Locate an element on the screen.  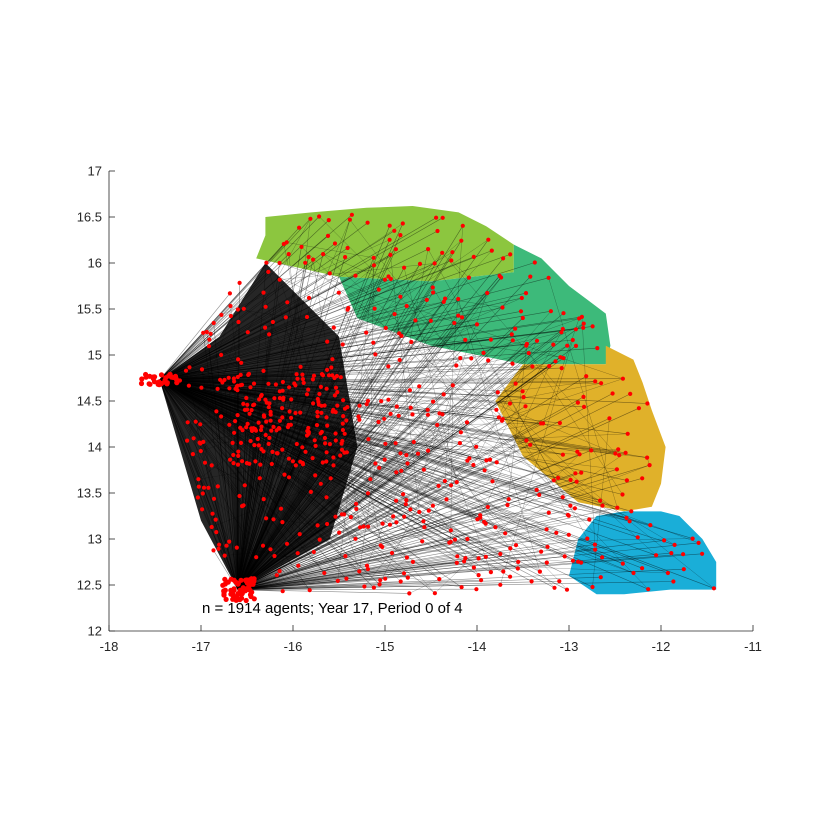
y-tick-label: 12.5 is located at coordinates (89, 585).